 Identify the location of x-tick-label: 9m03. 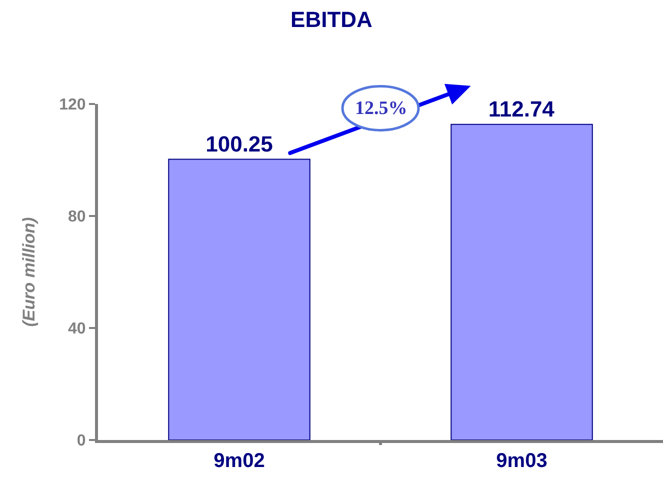
(522, 461).